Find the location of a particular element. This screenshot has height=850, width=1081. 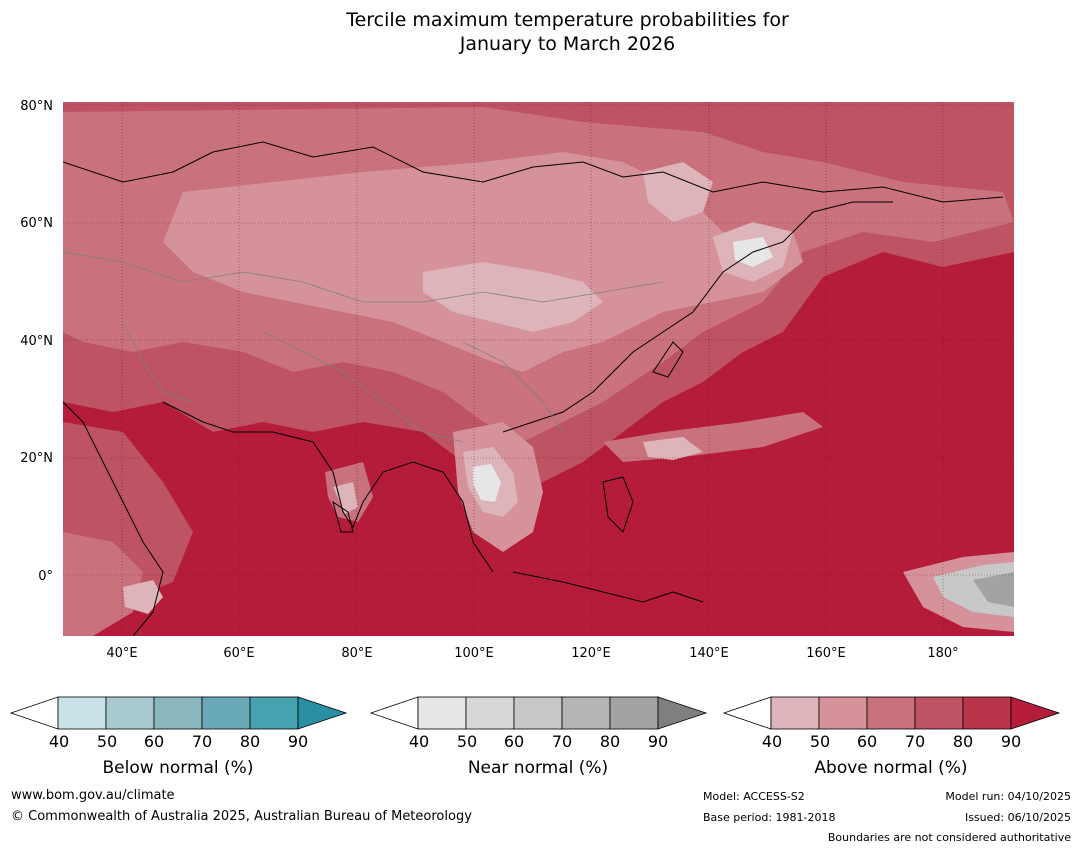

lon-label-60e: 60°E is located at coordinates (239, 653).